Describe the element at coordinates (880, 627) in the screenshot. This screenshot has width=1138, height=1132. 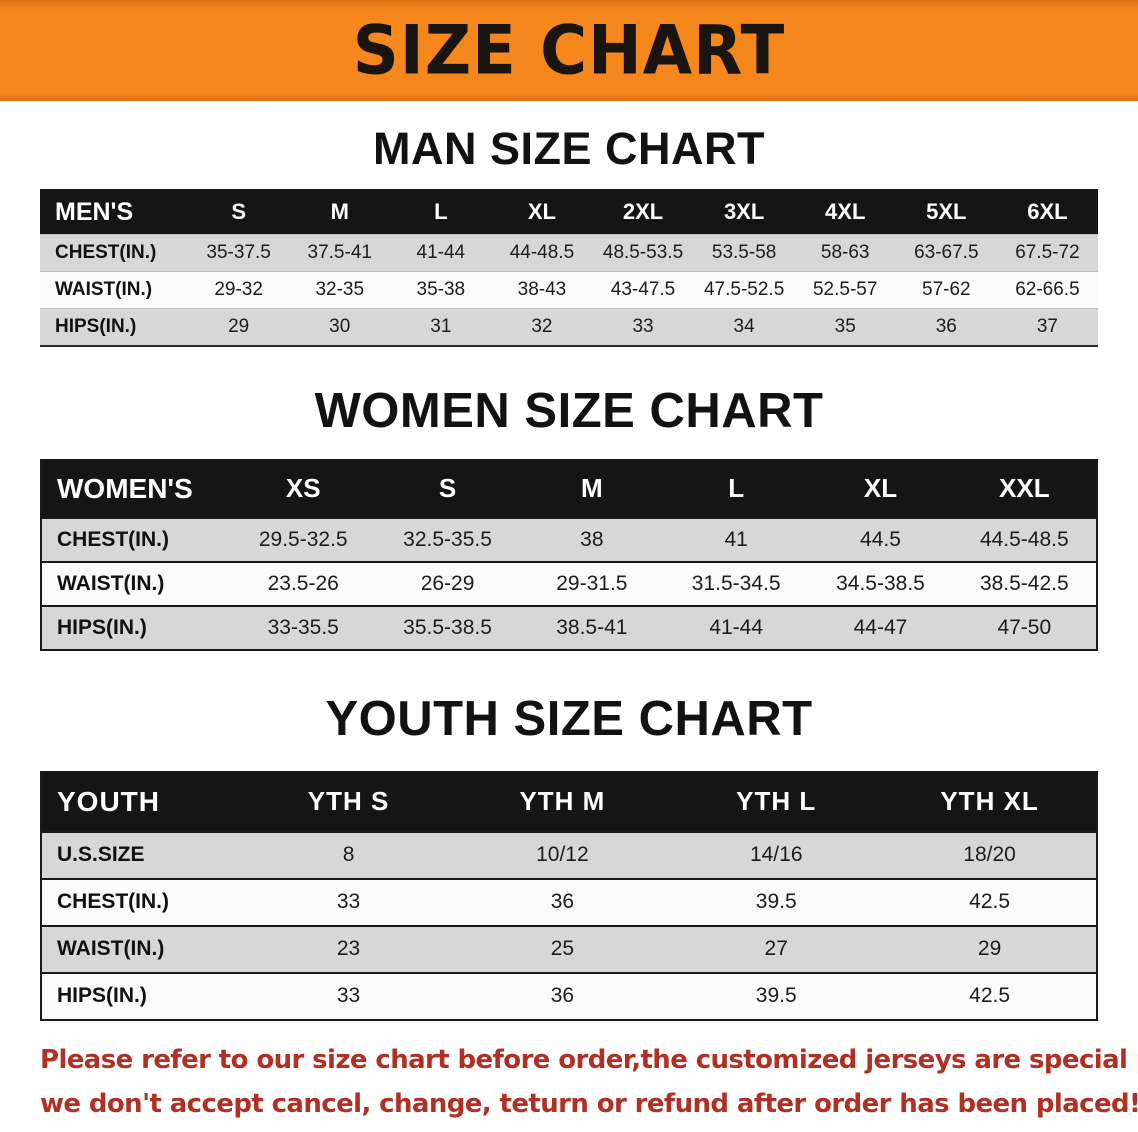
I see `value-cell: 44-47` at that location.